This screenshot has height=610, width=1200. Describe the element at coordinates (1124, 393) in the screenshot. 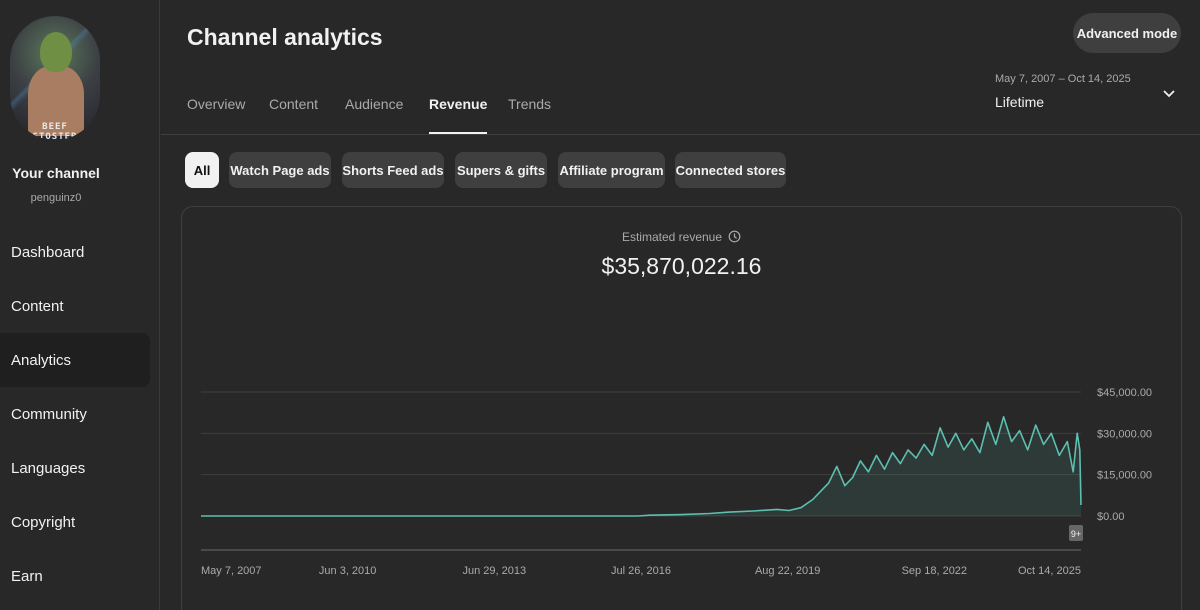

I see `y-tick-label: $45,000.00` at that location.